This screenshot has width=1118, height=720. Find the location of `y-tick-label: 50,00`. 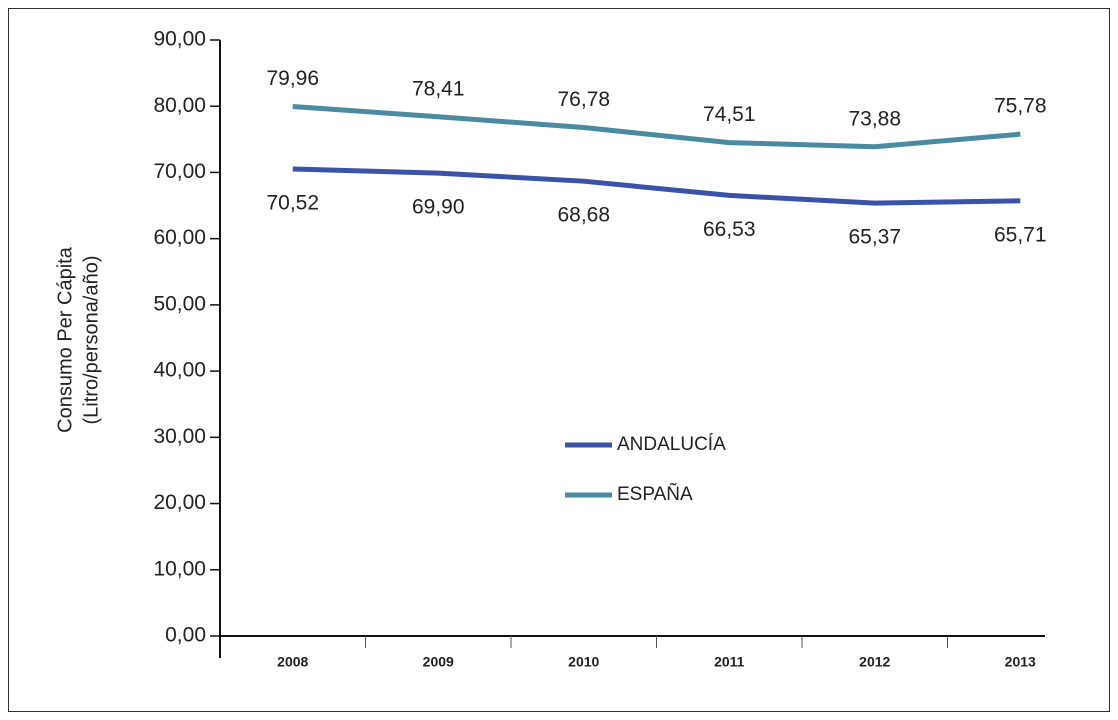

y-tick-label: 50,00 is located at coordinates (179, 303).